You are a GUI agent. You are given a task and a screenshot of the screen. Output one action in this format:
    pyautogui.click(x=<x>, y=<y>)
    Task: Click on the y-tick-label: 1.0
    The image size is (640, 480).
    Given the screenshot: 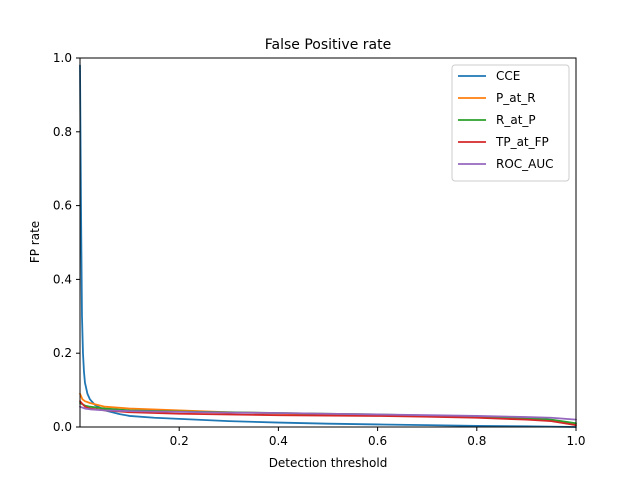 What is the action you would take?
    pyautogui.click(x=62, y=58)
    